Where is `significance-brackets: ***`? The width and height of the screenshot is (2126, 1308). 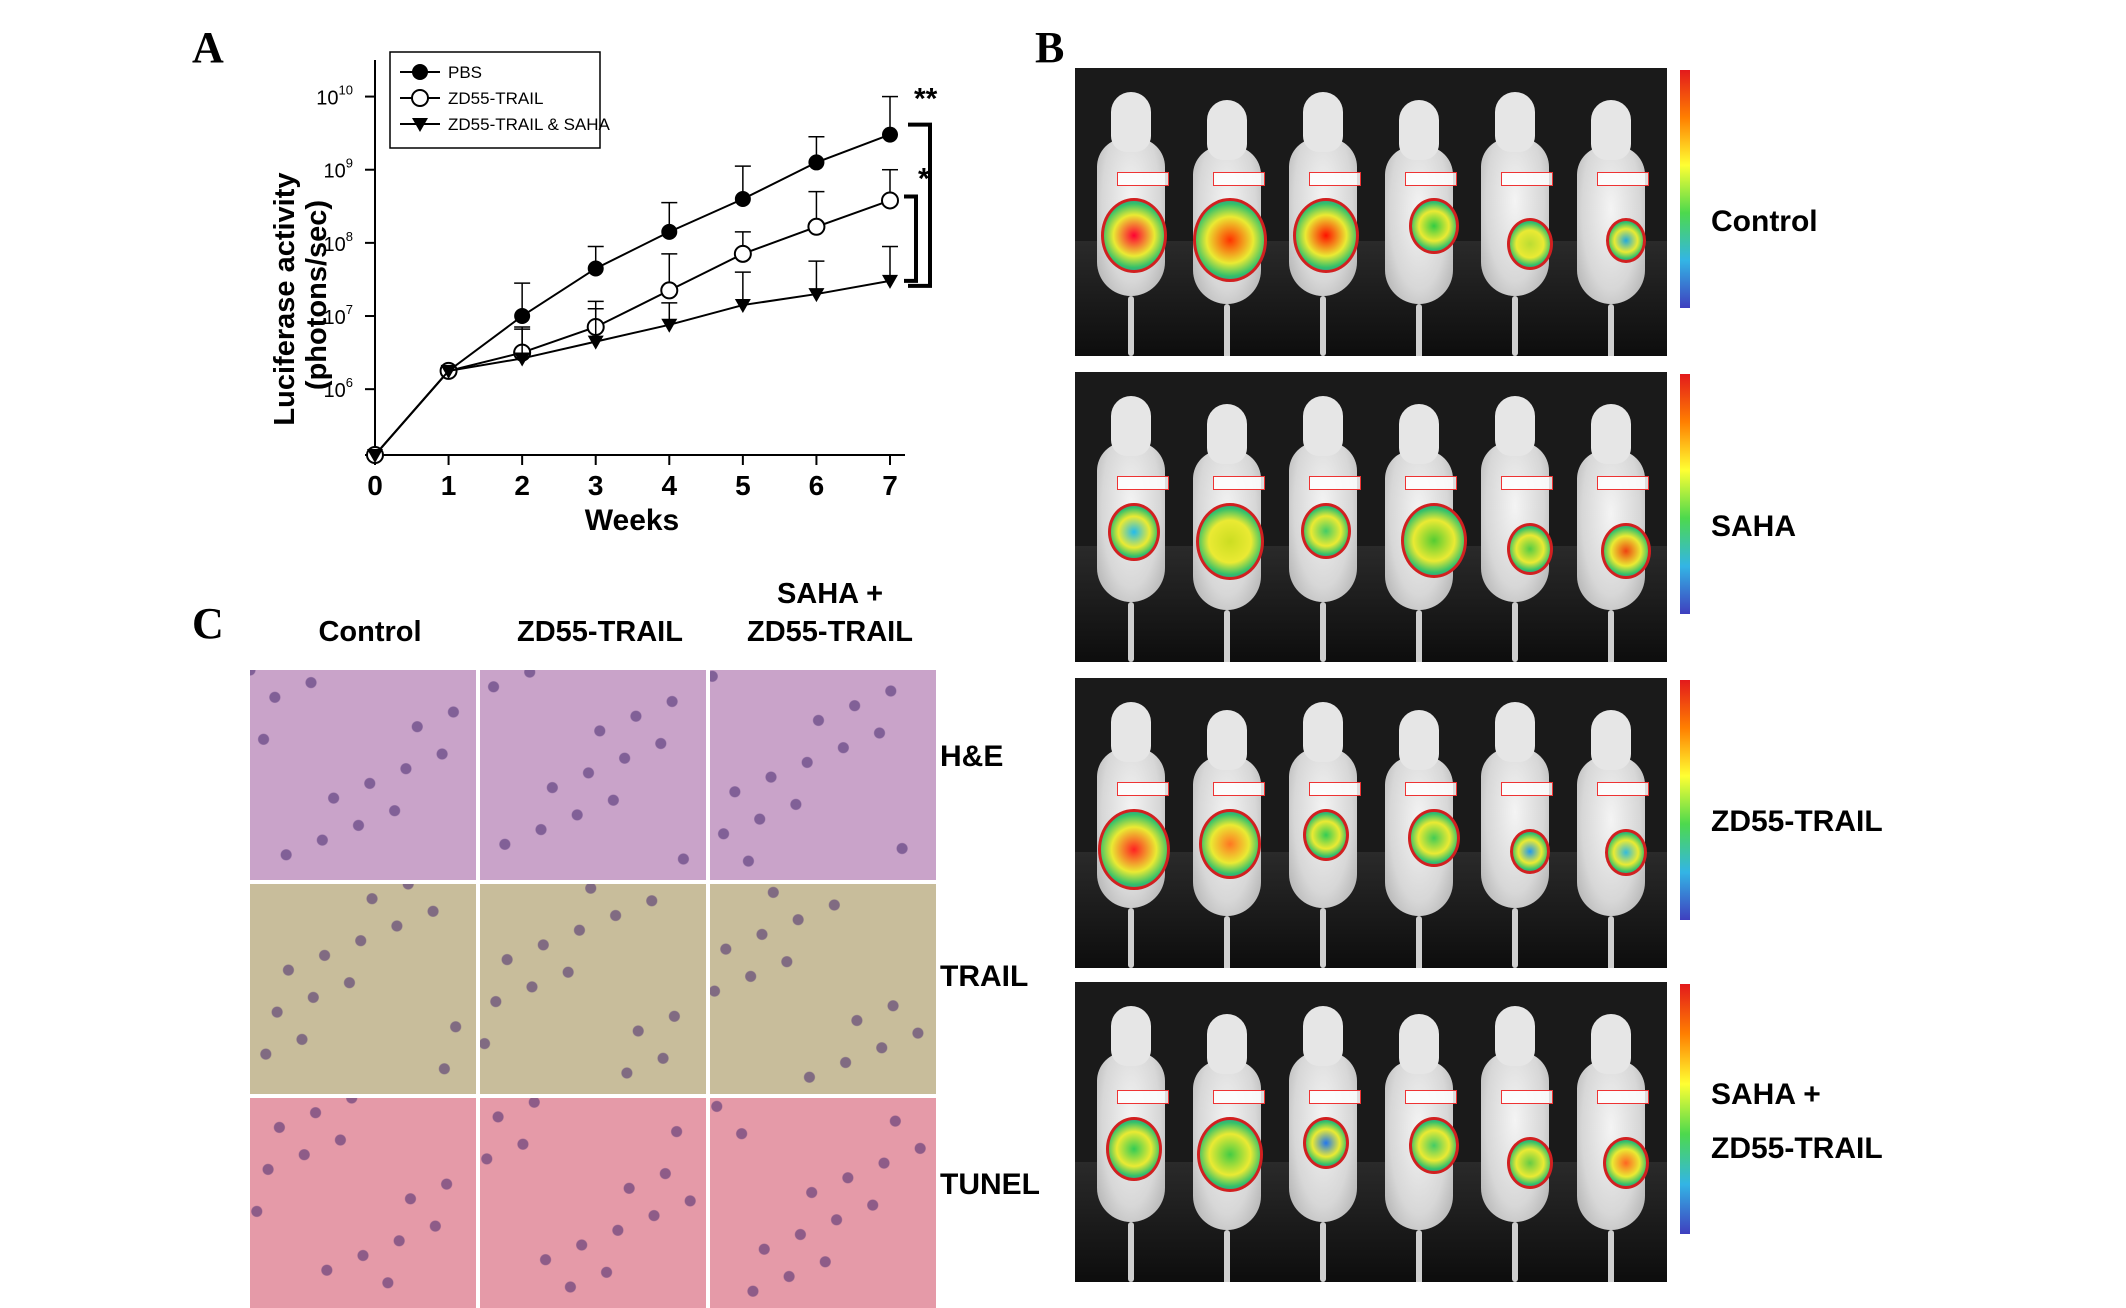 significance-brackets: *** is located at coordinates (921, 185).